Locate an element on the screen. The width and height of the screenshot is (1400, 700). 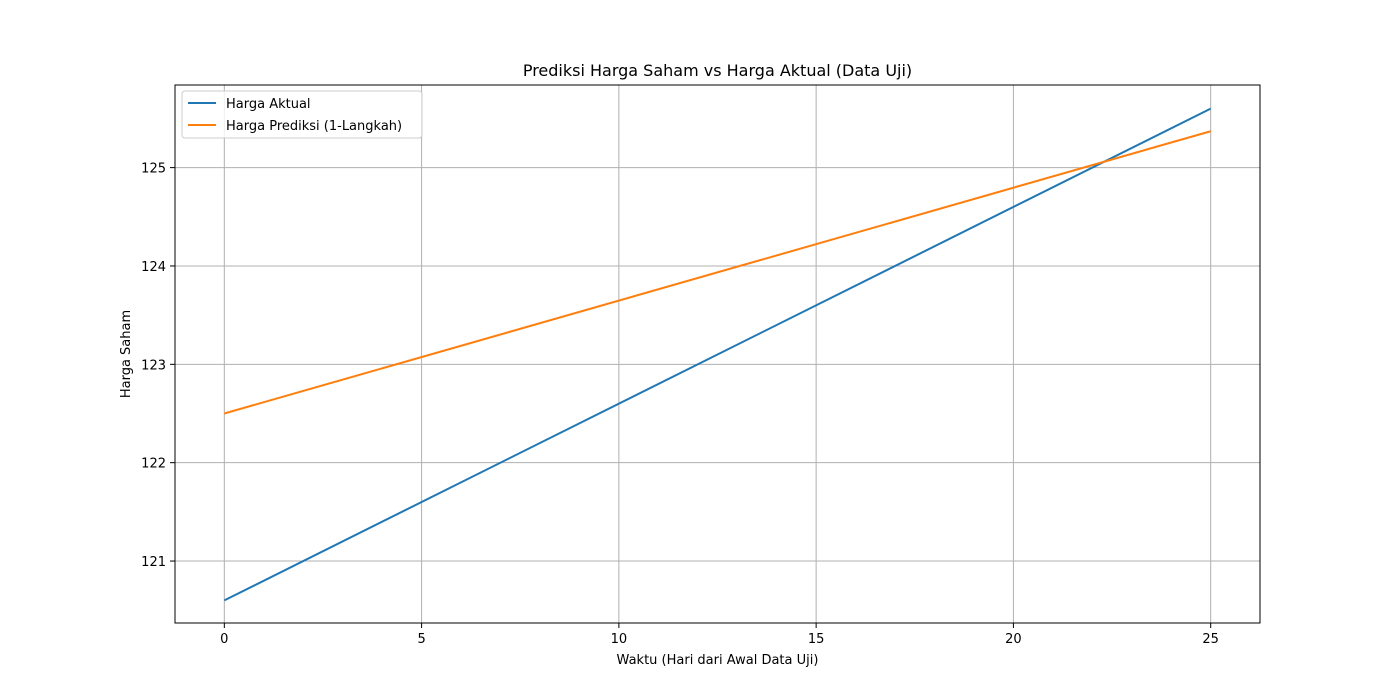
legend: Harga Aktual Harga Prediksi (1-Langkah) is located at coordinates (302, 114).